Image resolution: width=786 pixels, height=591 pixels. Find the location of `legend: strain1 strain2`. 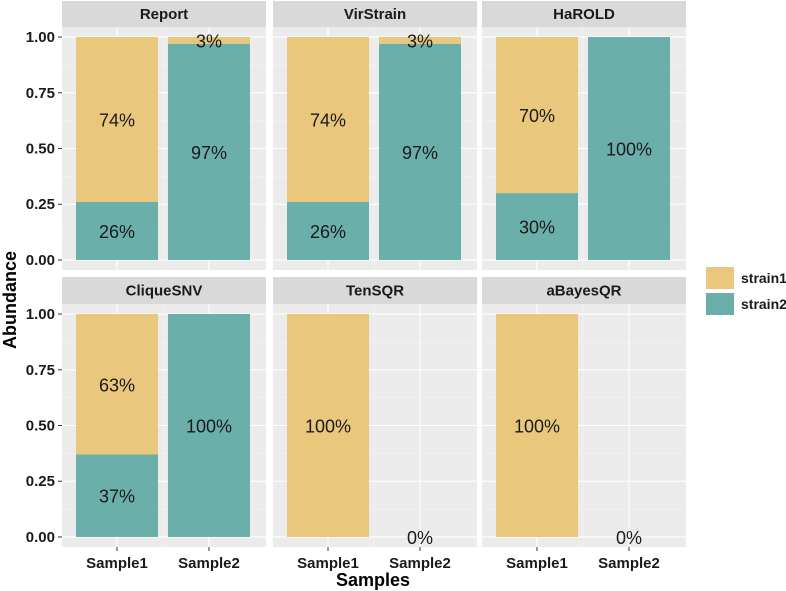

legend: strain1 strain2 is located at coordinates (746, 291).